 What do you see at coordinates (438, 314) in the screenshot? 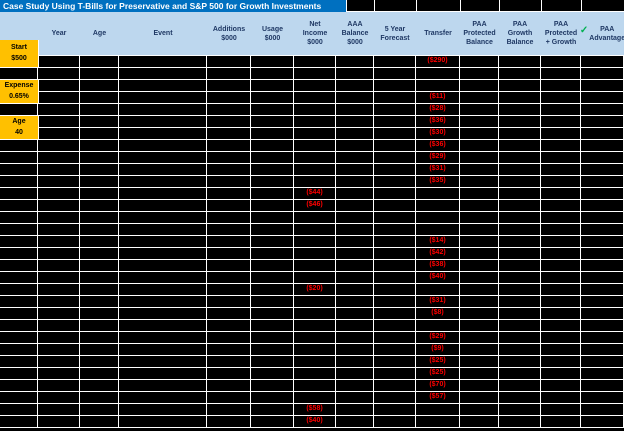
I see `cell-transfer: ($8)` at bounding box center [438, 314].